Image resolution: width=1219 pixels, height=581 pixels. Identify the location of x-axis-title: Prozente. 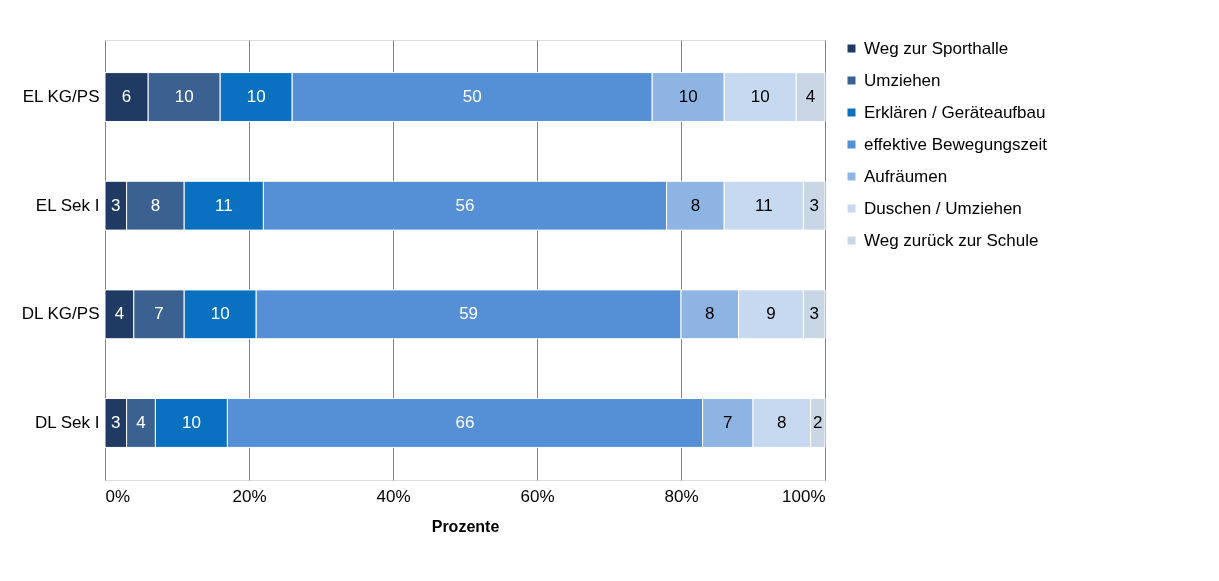
(465, 526).